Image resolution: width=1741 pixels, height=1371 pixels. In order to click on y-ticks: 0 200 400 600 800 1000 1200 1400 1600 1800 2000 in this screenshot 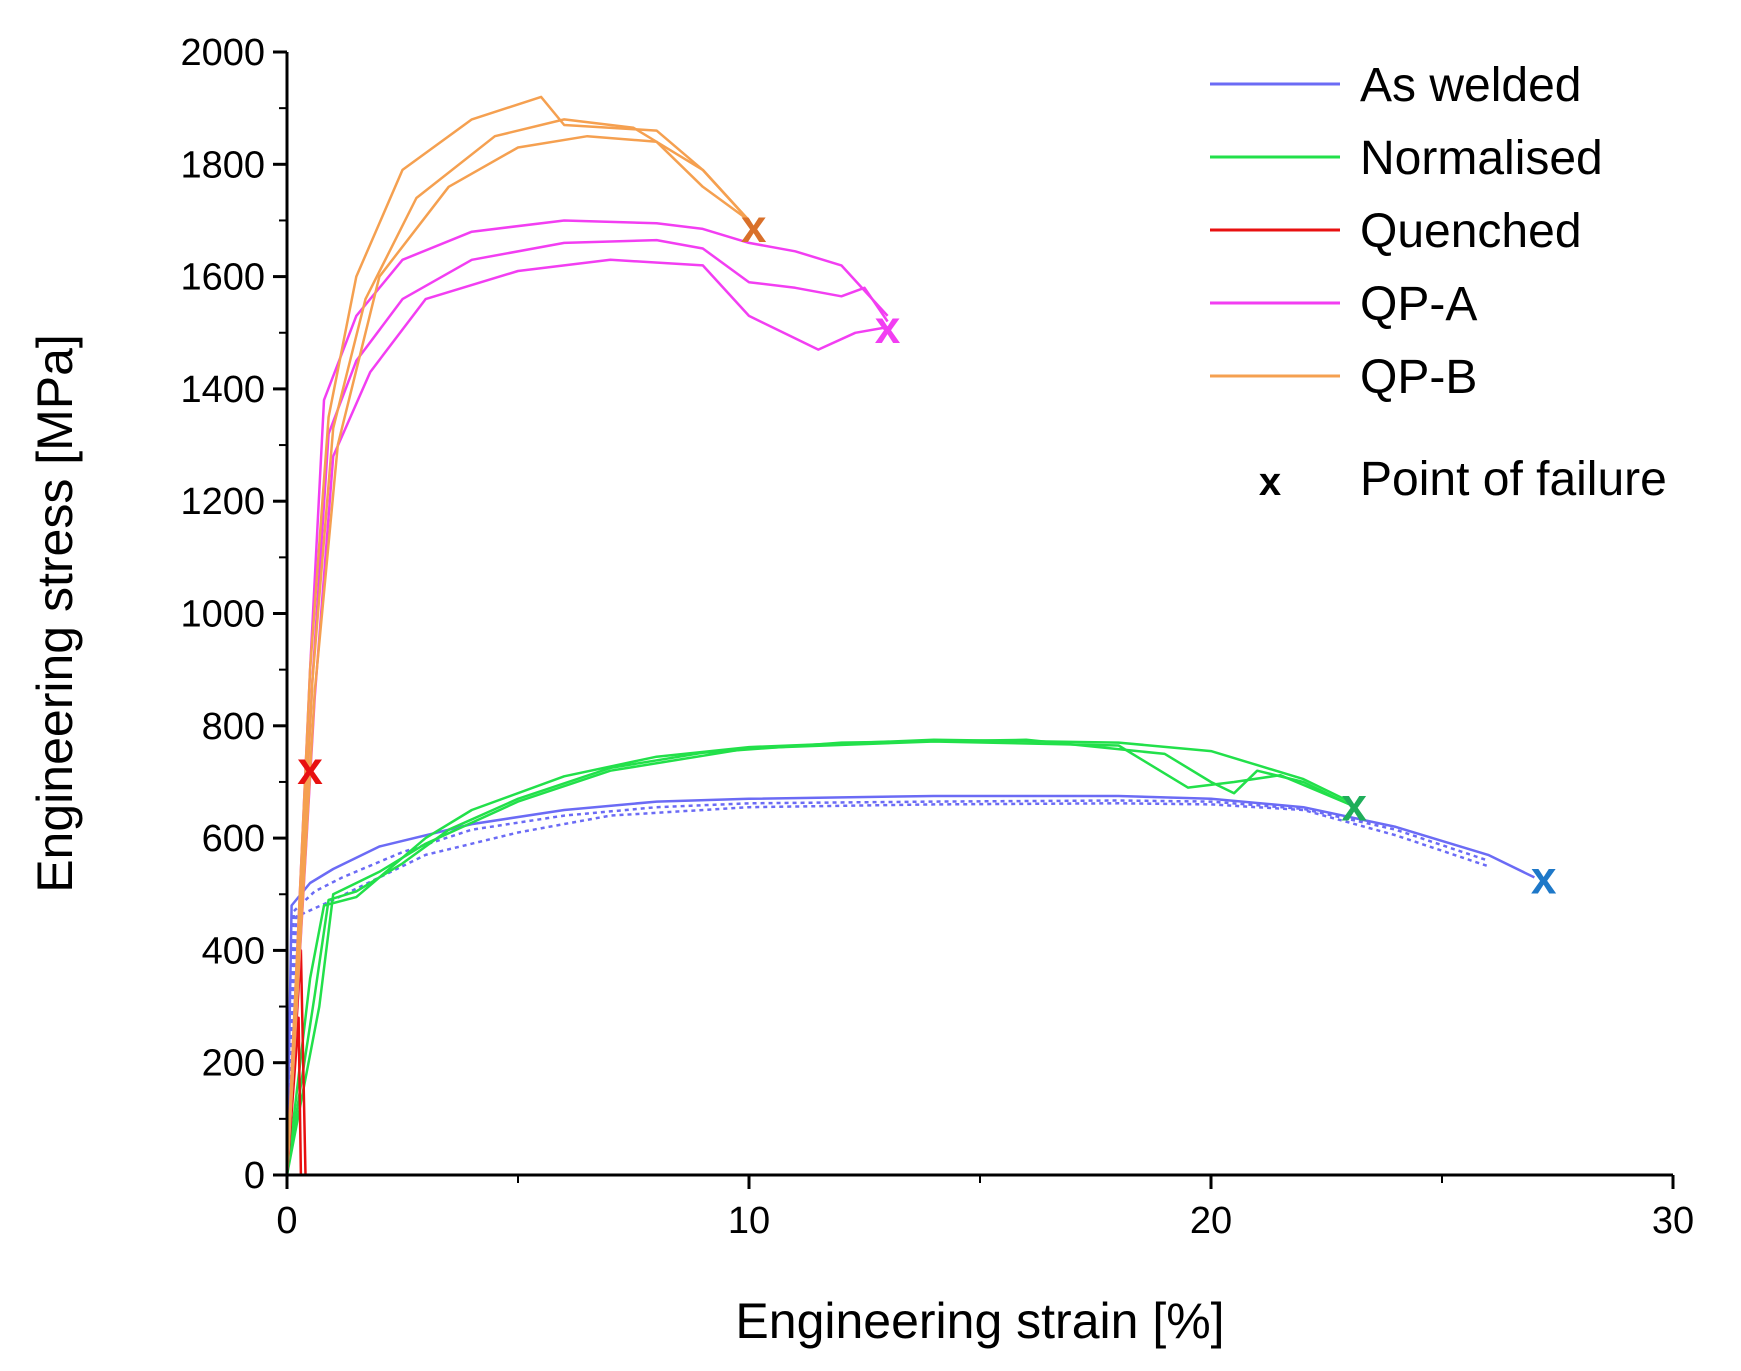, I will do `click(233, 614)`.